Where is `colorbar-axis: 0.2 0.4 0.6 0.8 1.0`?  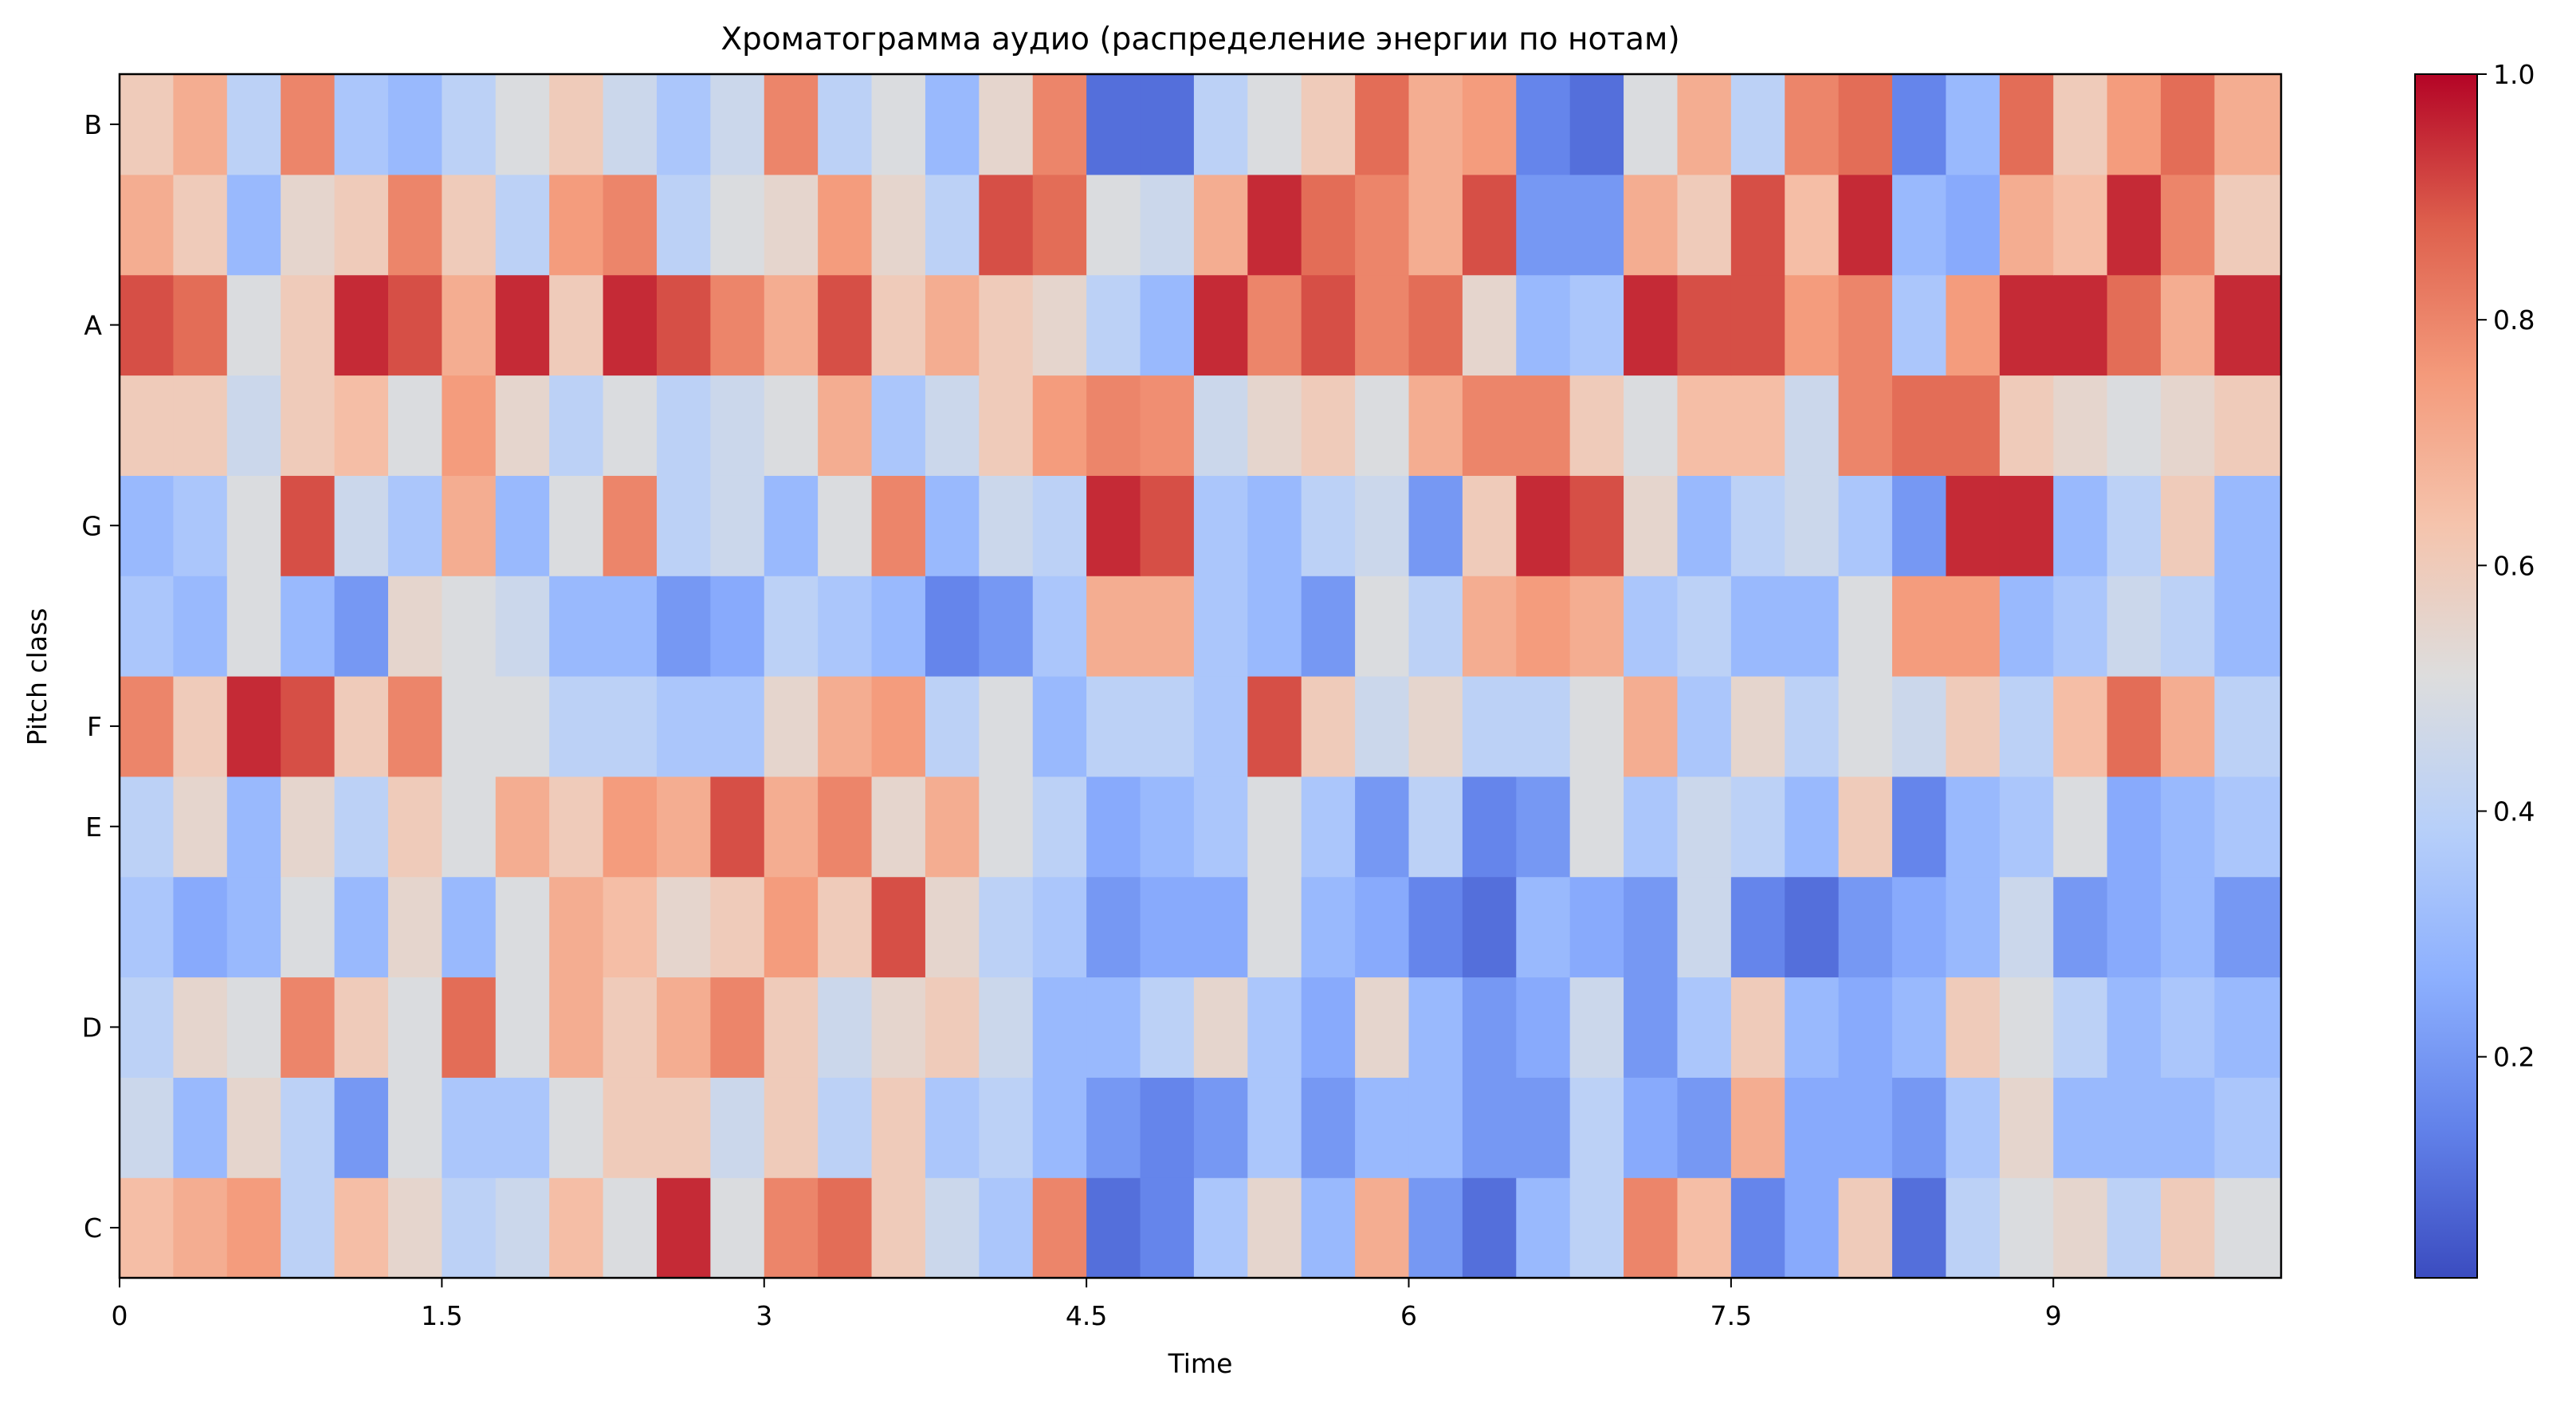
colorbar-axis: 0.2 0.4 0.6 0.8 1.0 is located at coordinates (2506, 566).